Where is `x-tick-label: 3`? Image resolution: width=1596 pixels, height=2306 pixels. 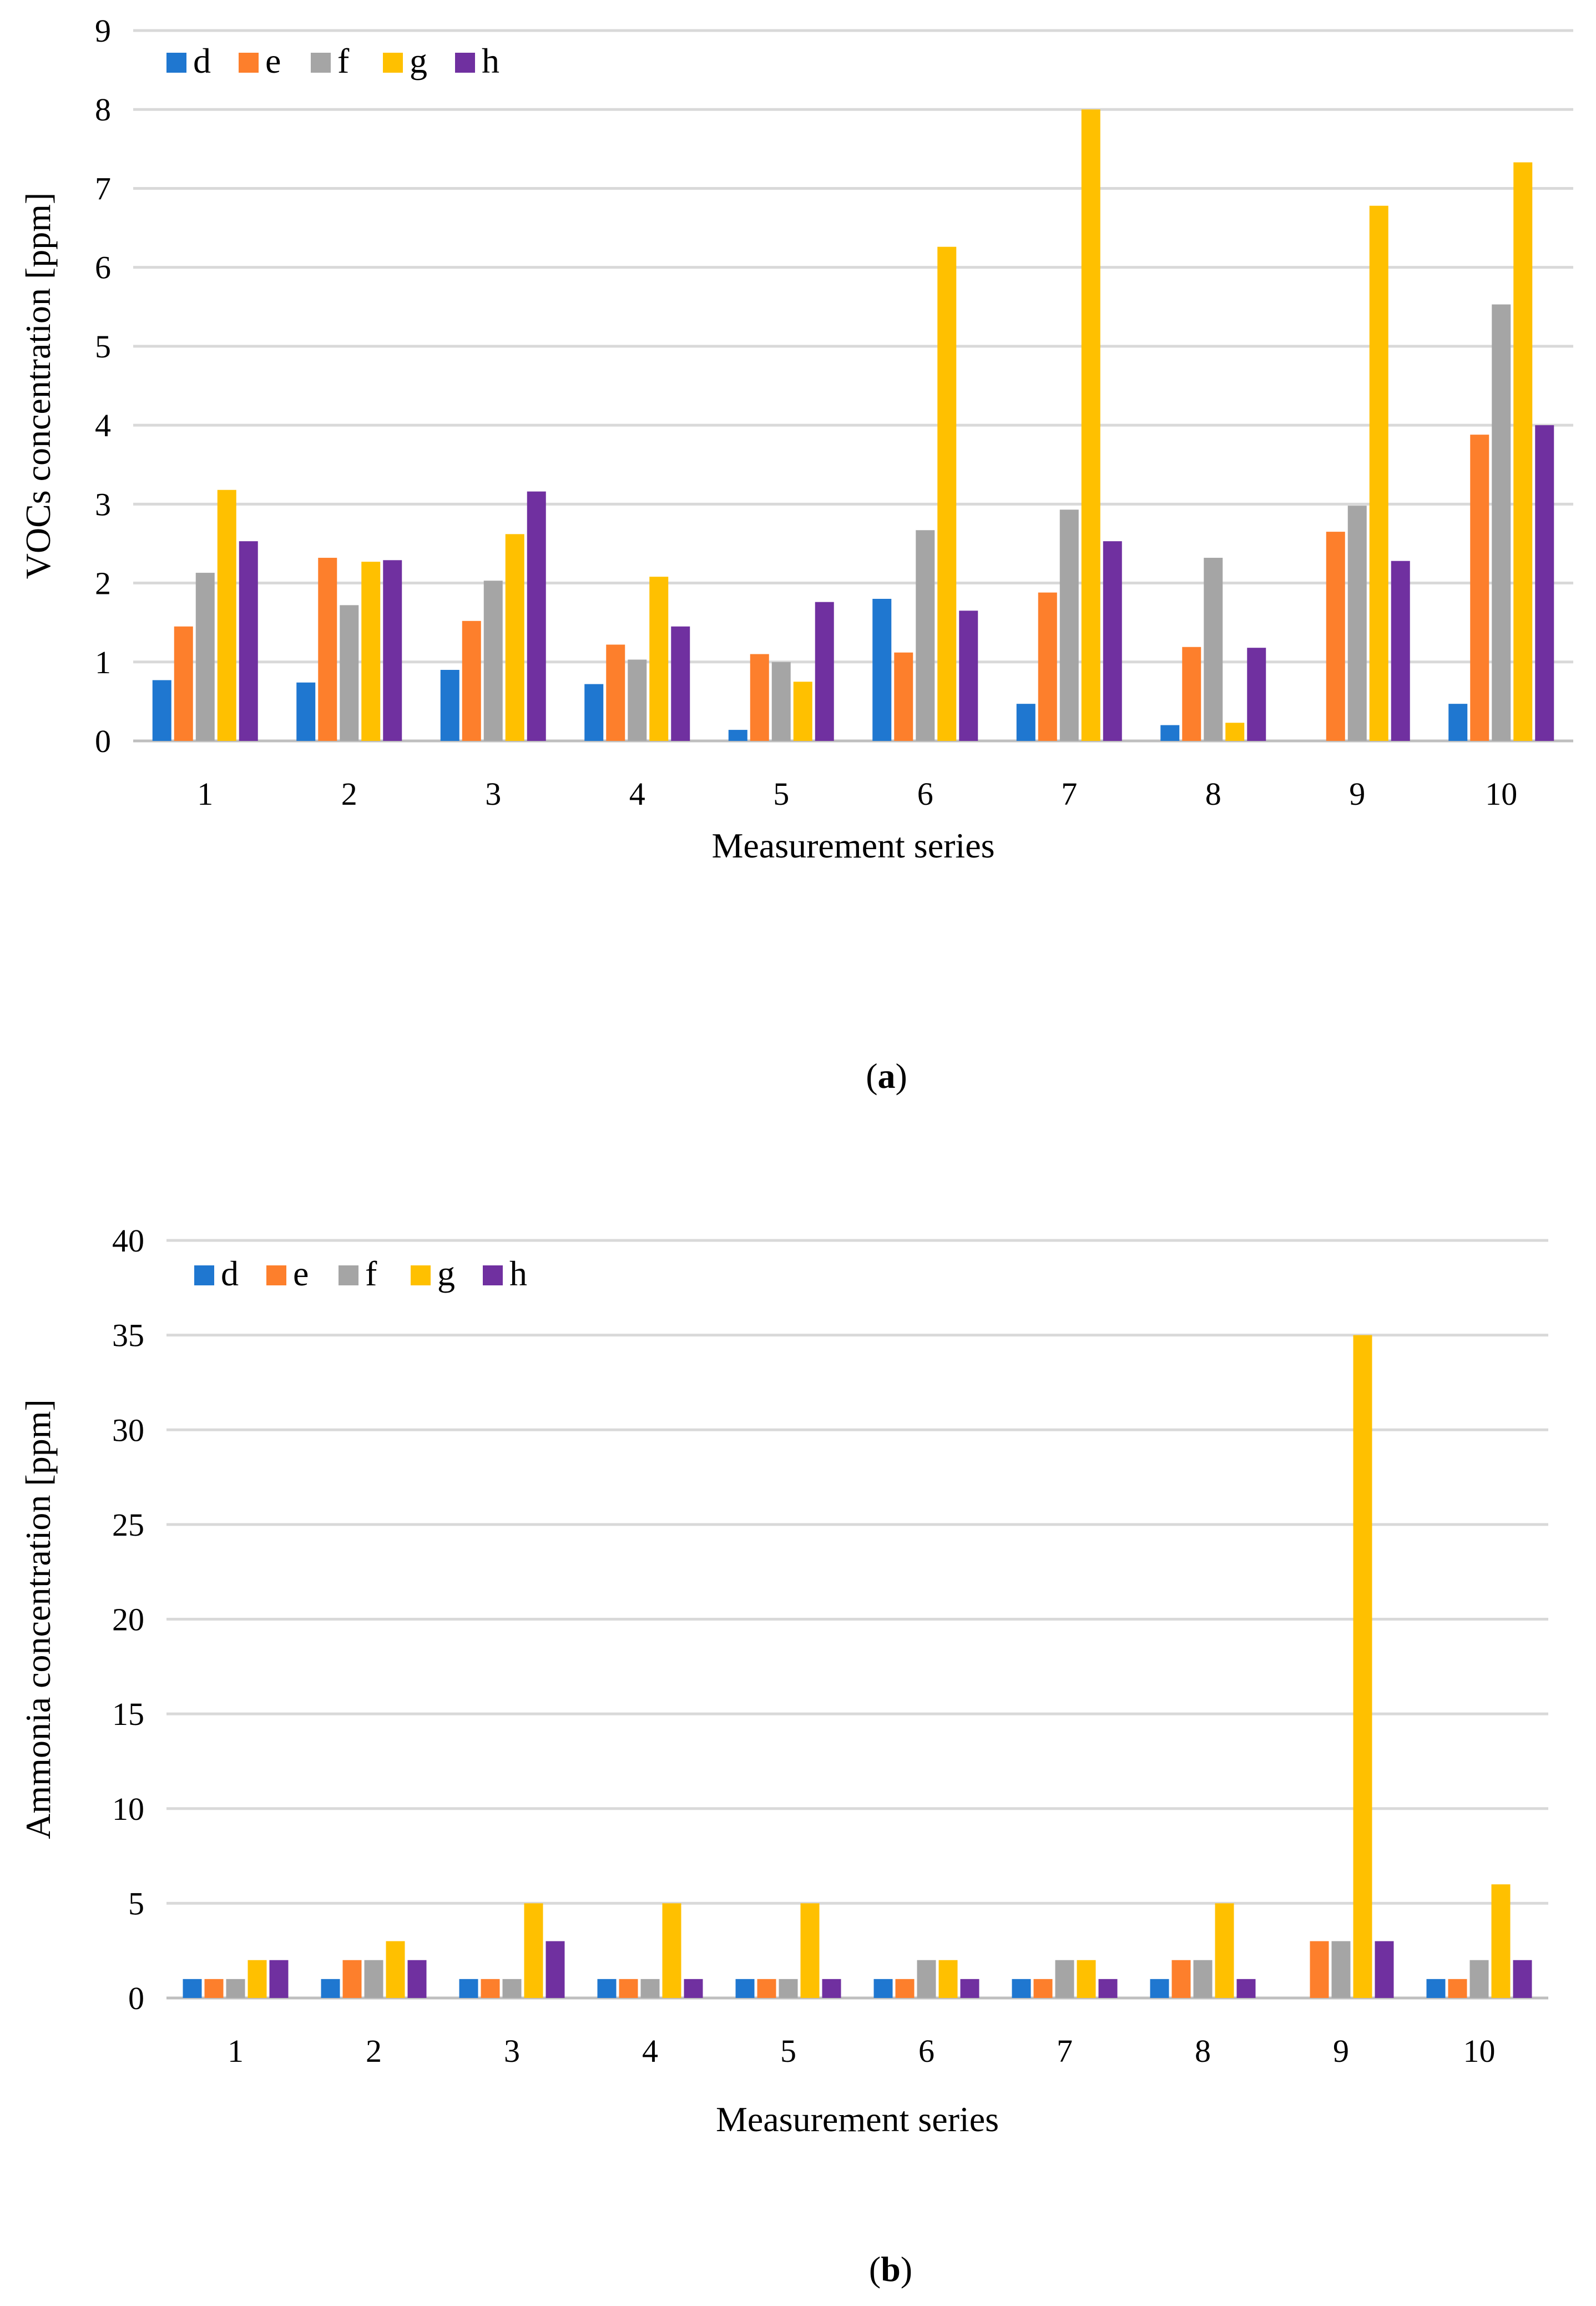
x-tick-label: 3 is located at coordinates (512, 2051).